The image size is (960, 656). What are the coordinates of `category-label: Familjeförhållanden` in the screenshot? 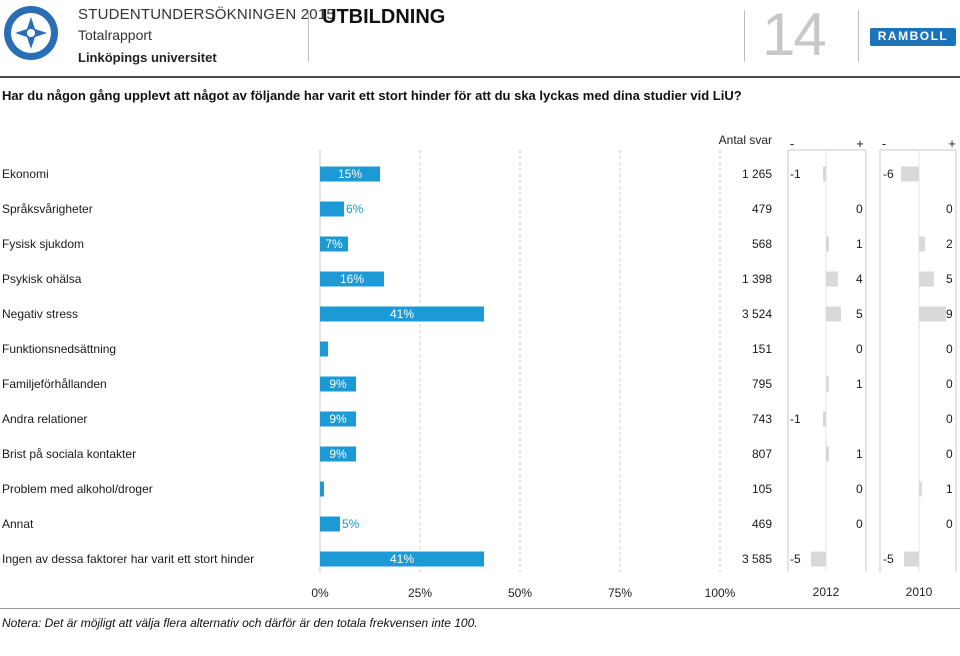 It's located at (54, 384).